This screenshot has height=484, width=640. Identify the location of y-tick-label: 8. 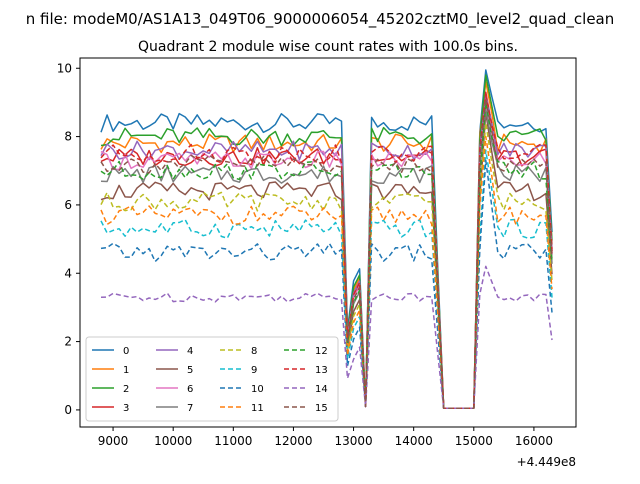
(68, 137).